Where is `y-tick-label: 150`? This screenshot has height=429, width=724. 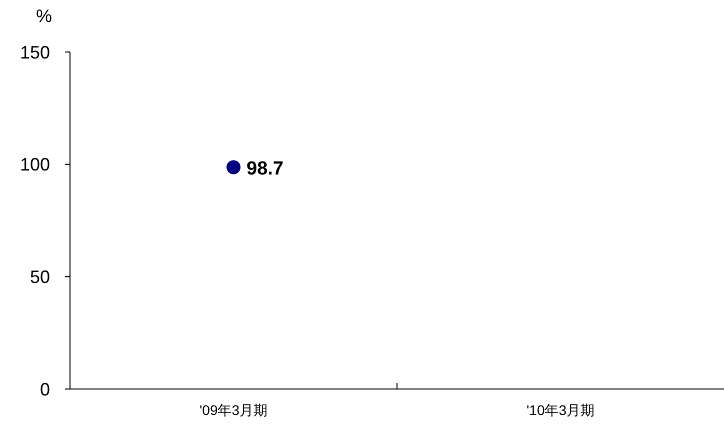 y-tick-label: 150 is located at coordinates (35, 52).